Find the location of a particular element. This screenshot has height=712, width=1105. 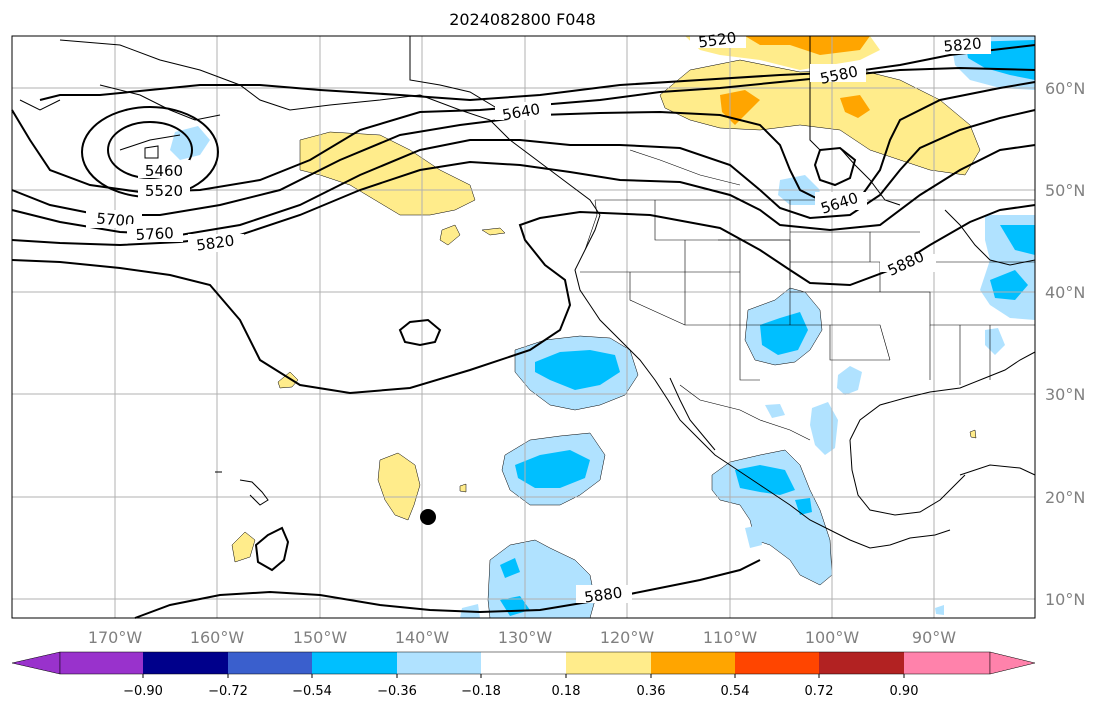

lat-label: 10°N is located at coordinates (1065, 599).